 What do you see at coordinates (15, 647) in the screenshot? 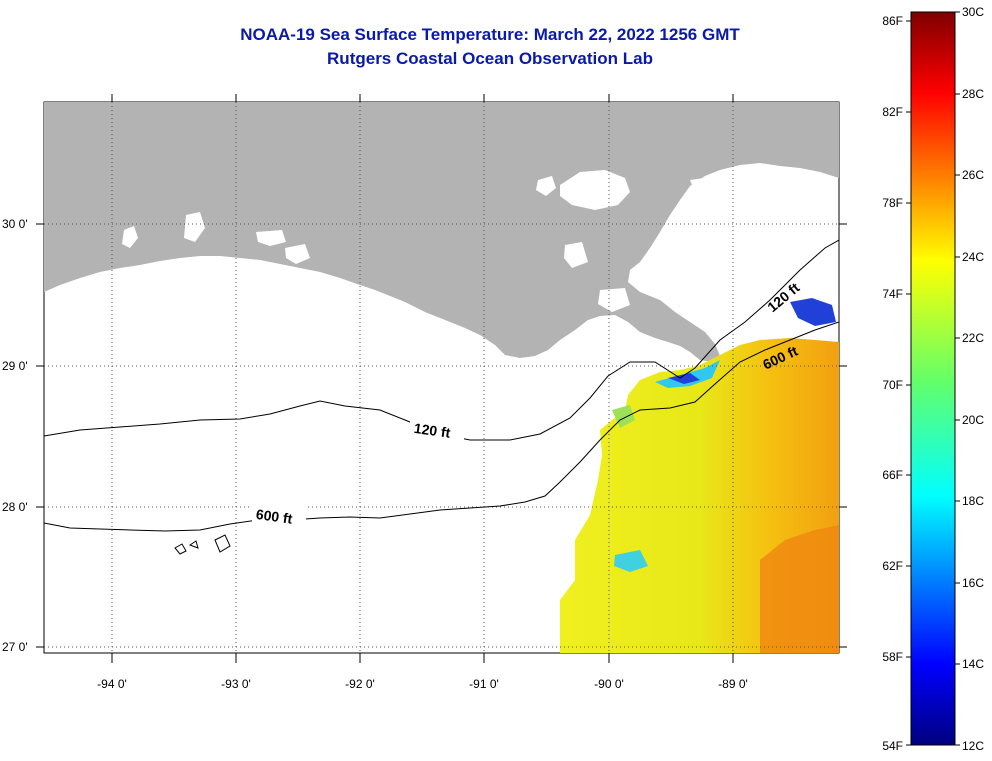
I see `lat-label: 27 0'` at bounding box center [15, 647].